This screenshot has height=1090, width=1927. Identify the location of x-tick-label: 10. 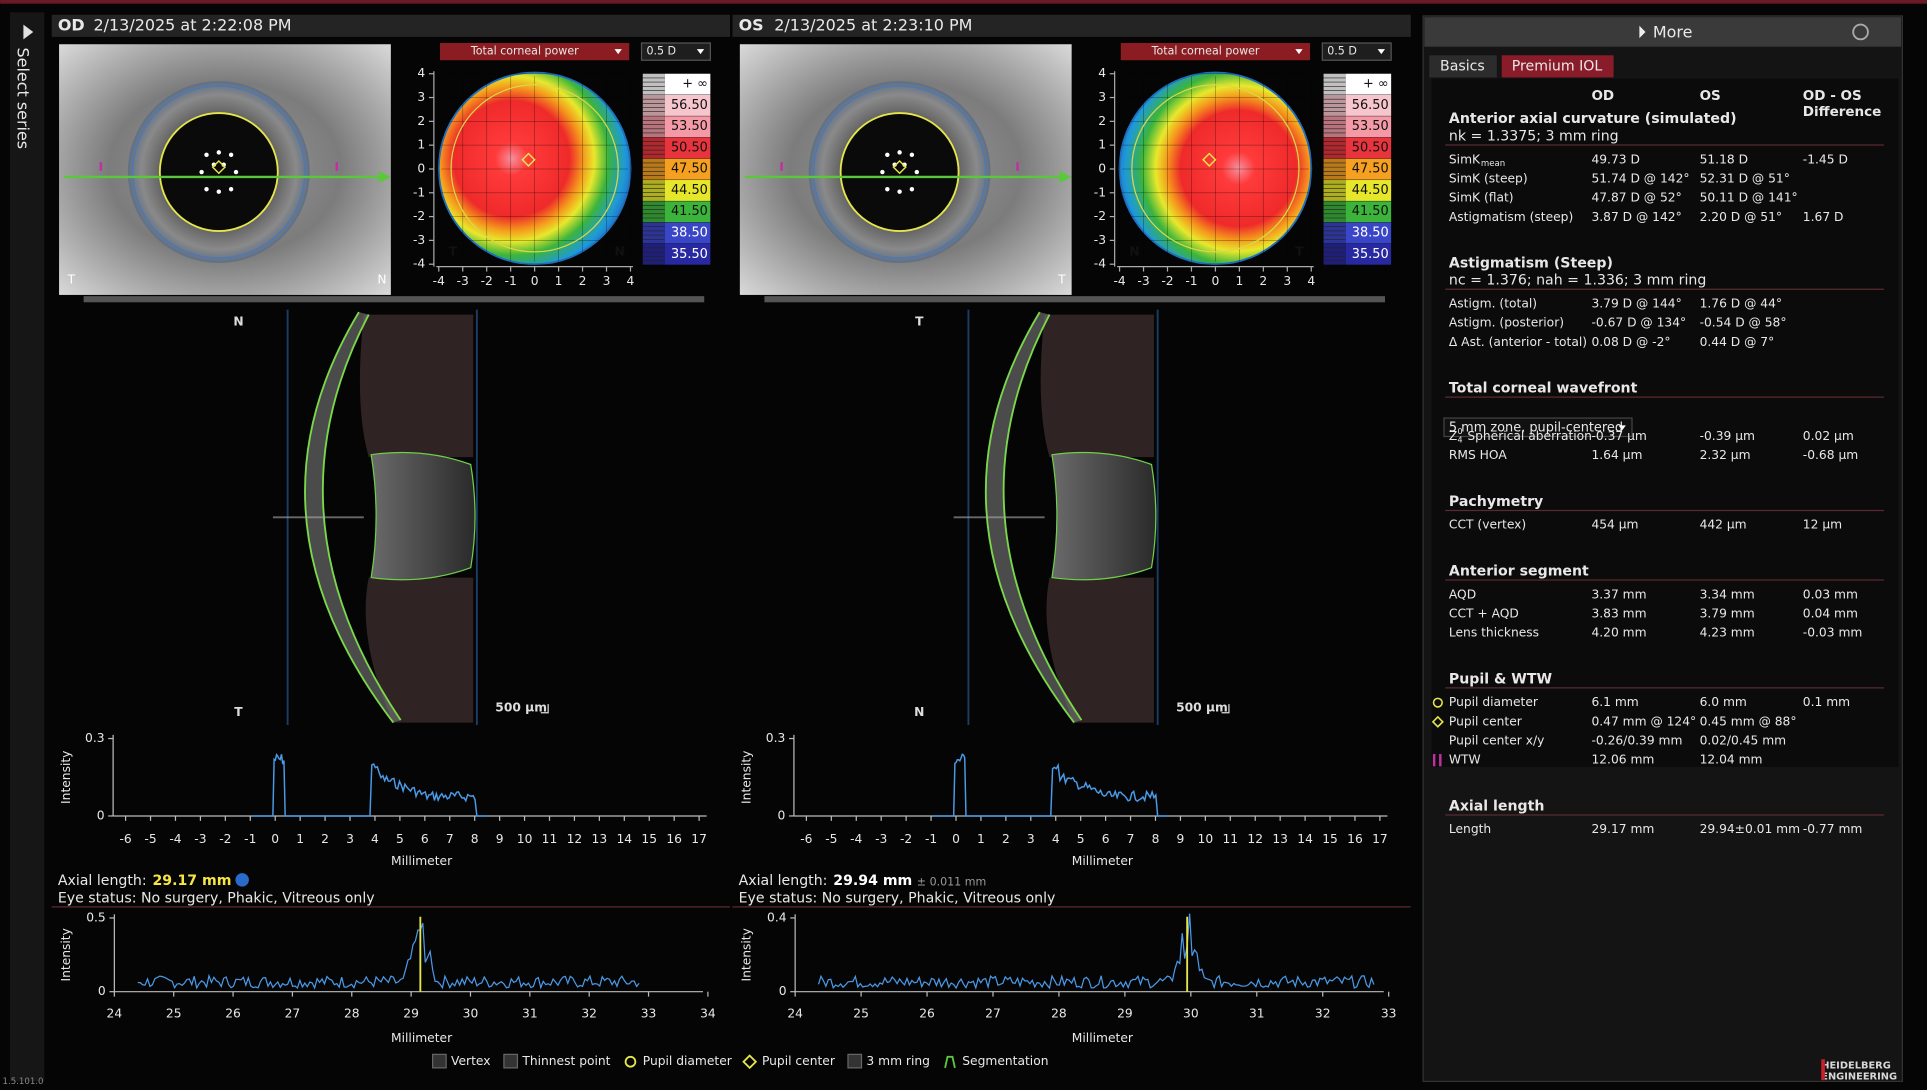
(1206, 839).